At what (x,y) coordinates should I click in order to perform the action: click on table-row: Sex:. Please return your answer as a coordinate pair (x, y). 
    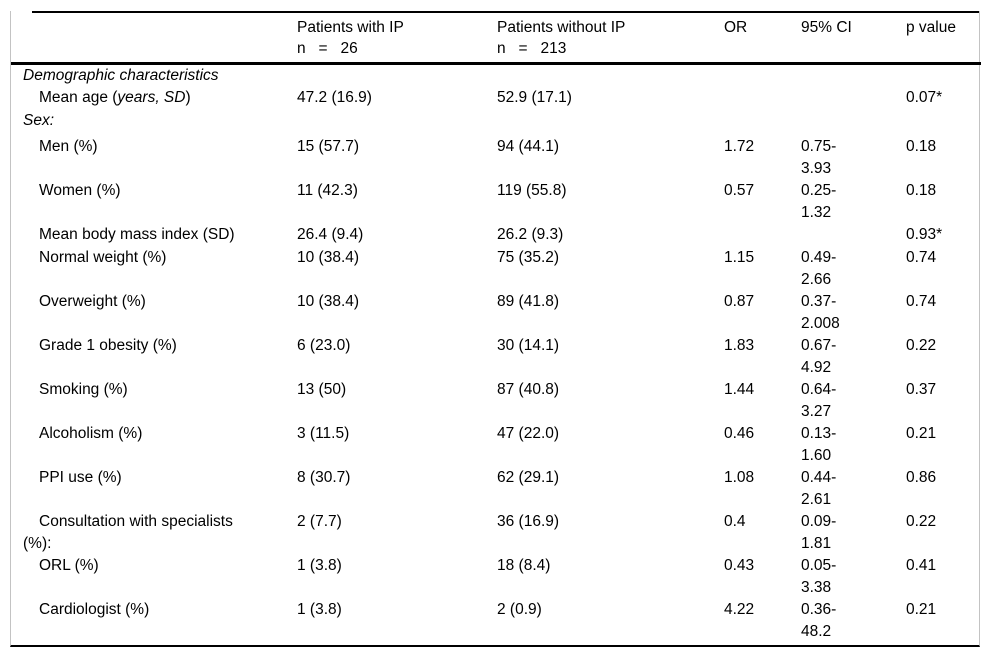
    Looking at the image, I should click on (496, 123).